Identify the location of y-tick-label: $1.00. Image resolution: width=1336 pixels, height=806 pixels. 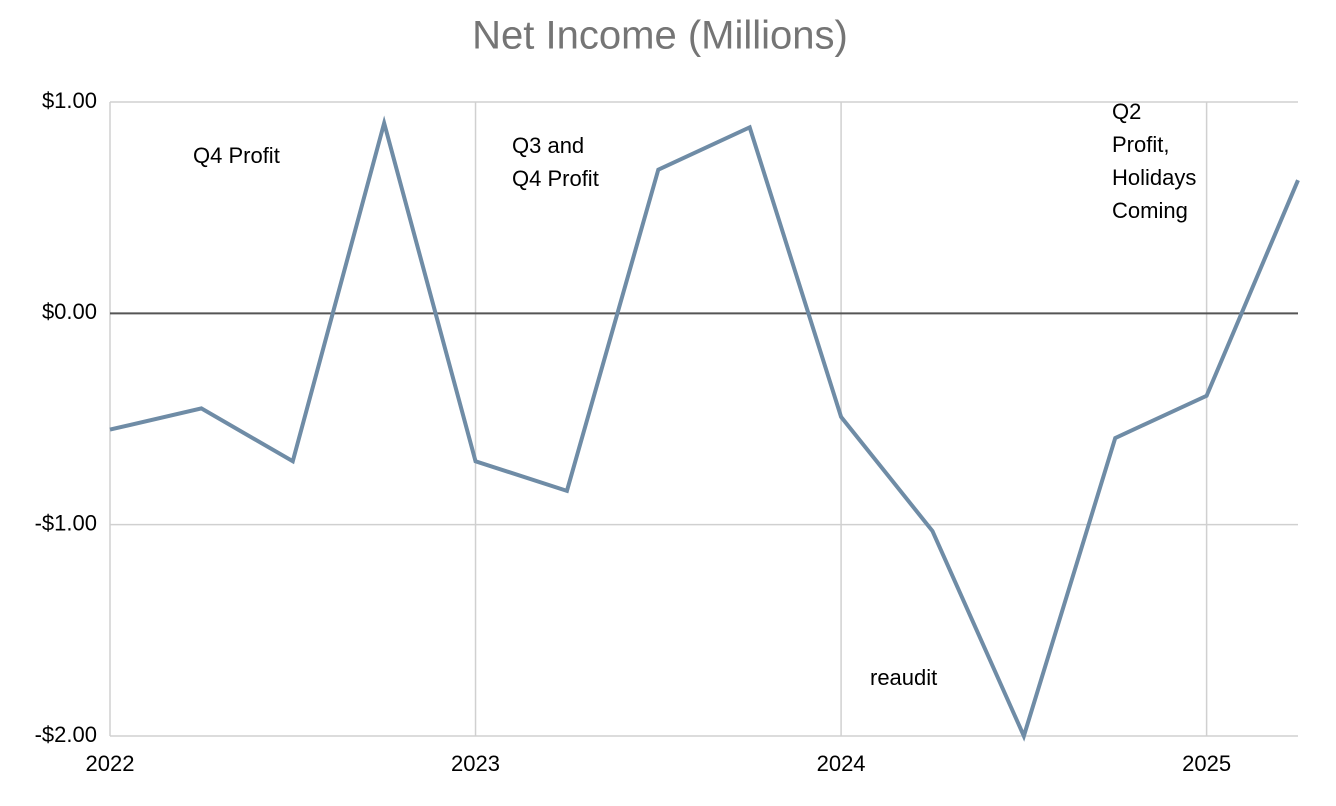
(69, 100).